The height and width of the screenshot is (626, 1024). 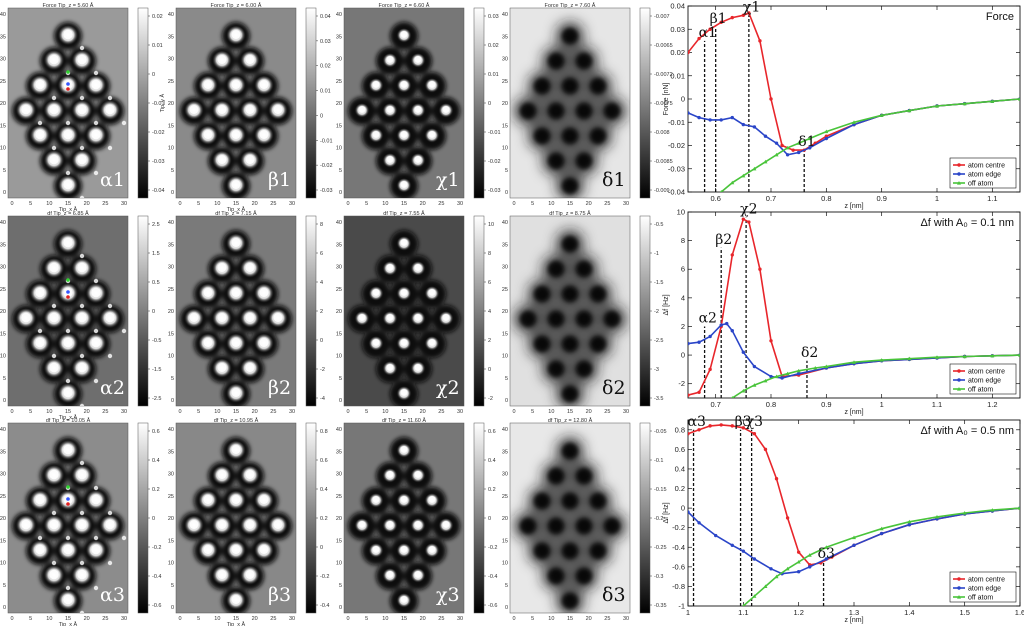 I want to click on map-xtick: 5, so click(x=30, y=619).